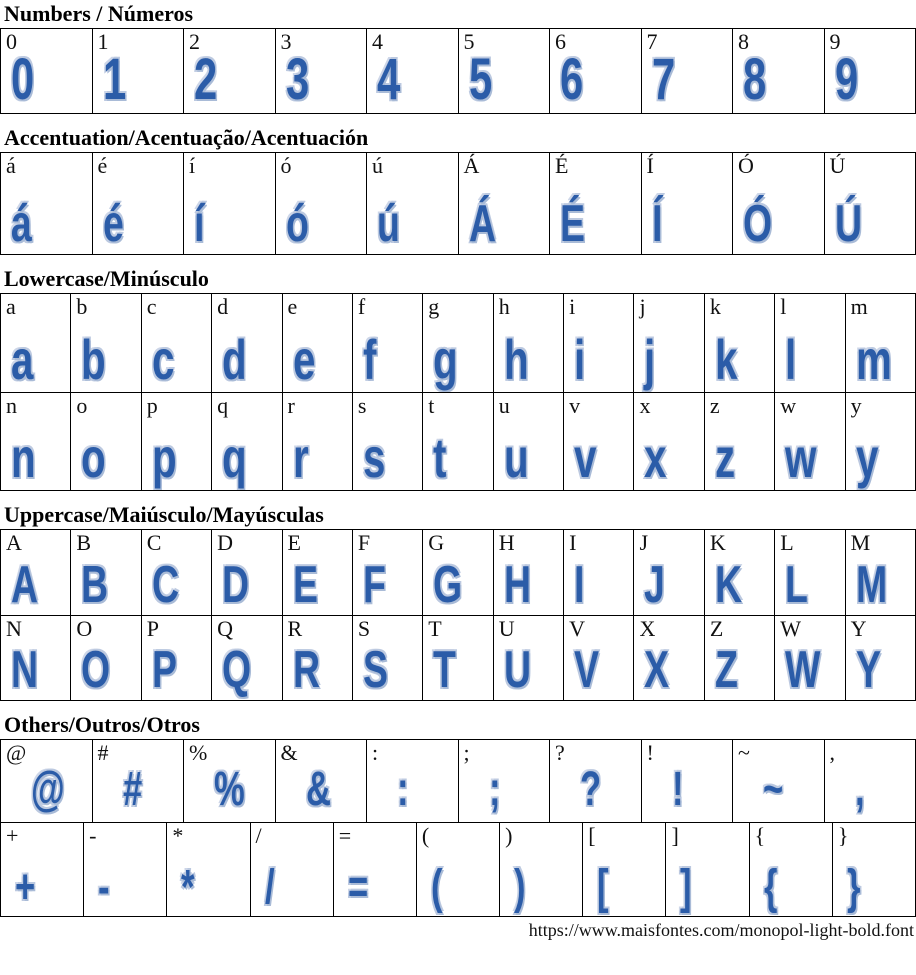  I want to click on font-sample-glyph: i, so click(580, 359).